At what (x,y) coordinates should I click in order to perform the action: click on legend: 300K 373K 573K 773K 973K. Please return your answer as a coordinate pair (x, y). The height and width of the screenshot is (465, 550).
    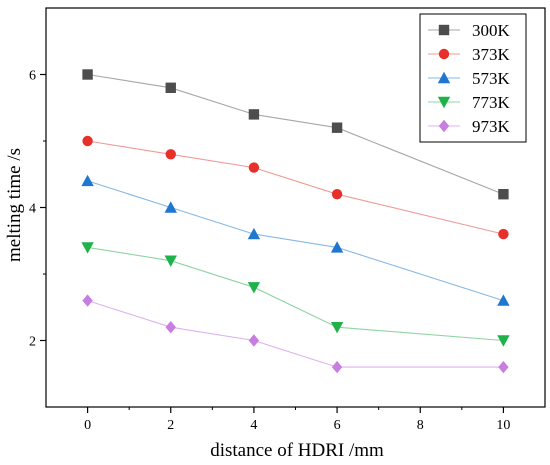
    Looking at the image, I should click on (473, 78).